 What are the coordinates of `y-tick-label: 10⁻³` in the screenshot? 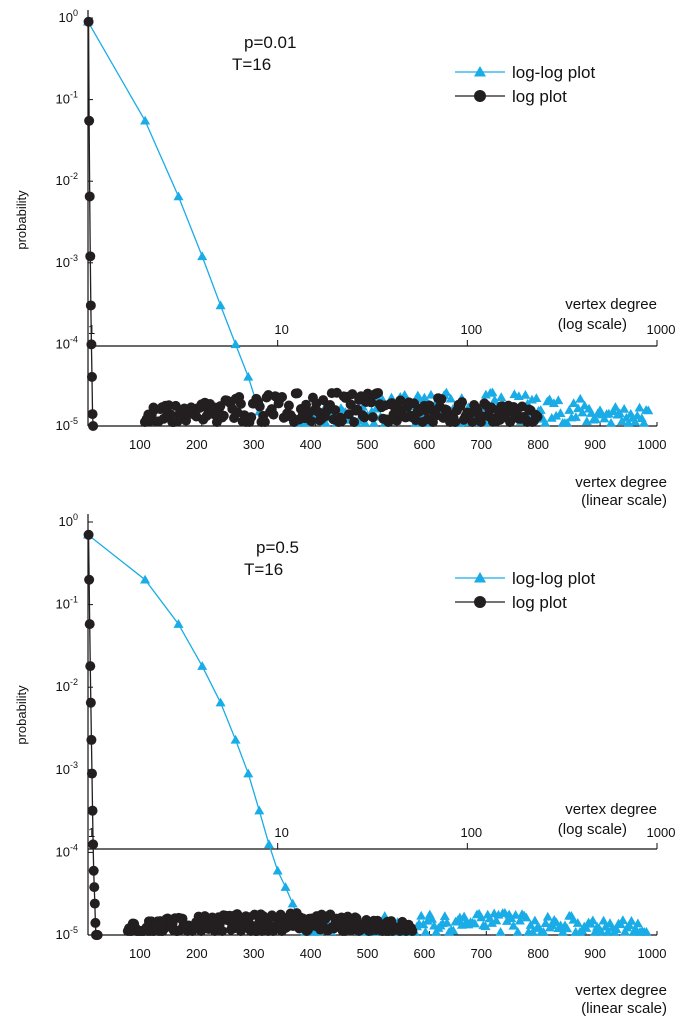 It's located at (67, 261).